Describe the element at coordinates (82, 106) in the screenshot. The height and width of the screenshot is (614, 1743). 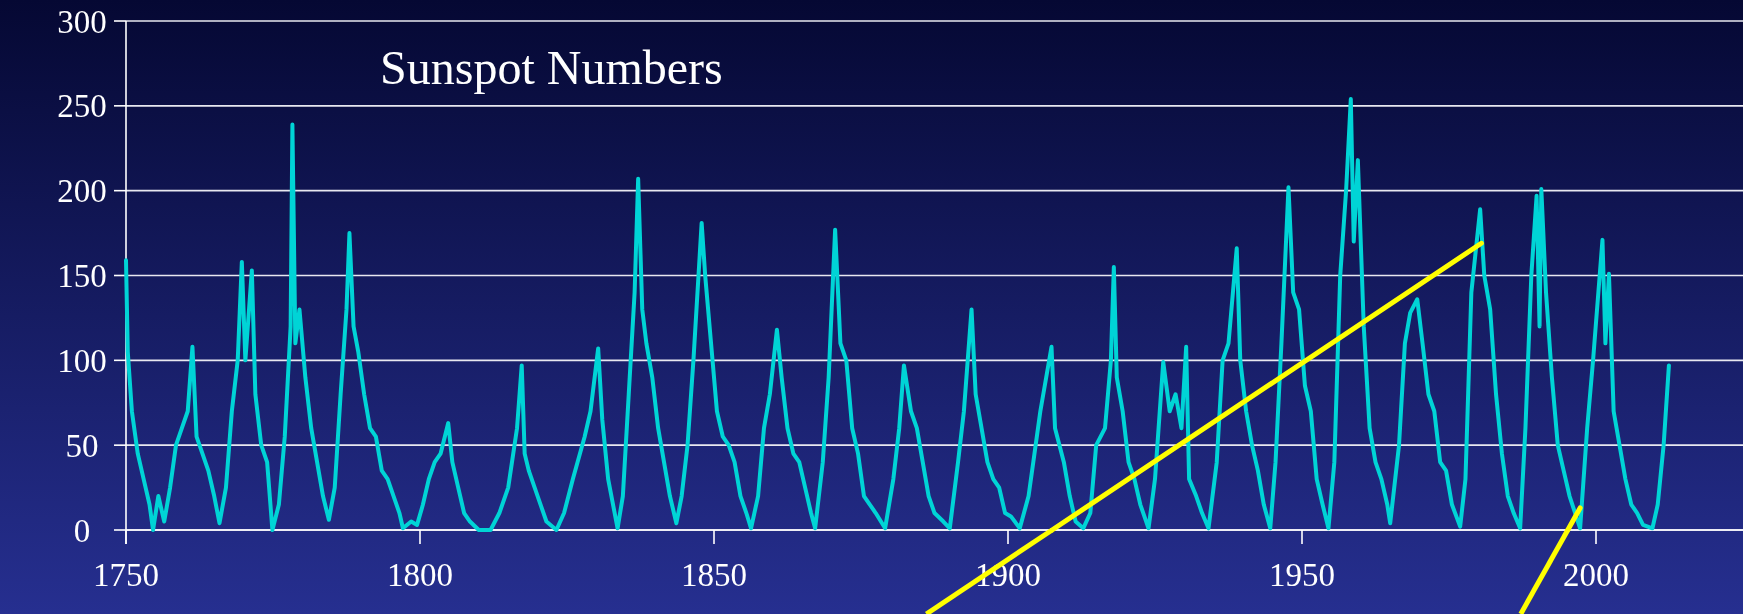
I see `y-tick-label: 250` at that location.